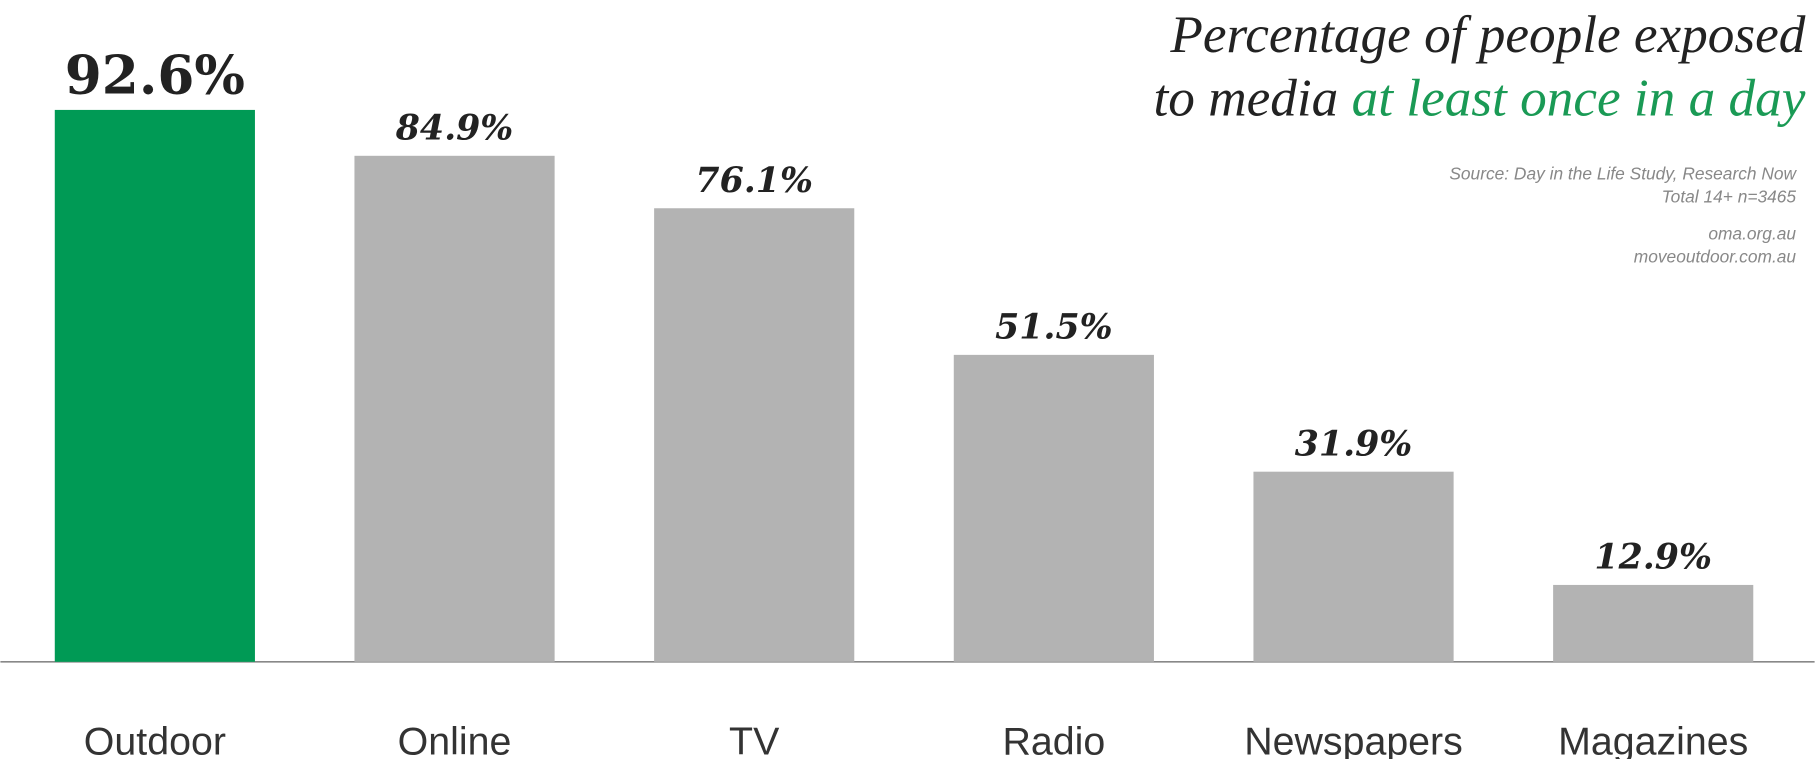  I want to click on value-label: 84.9%, so click(454, 128).